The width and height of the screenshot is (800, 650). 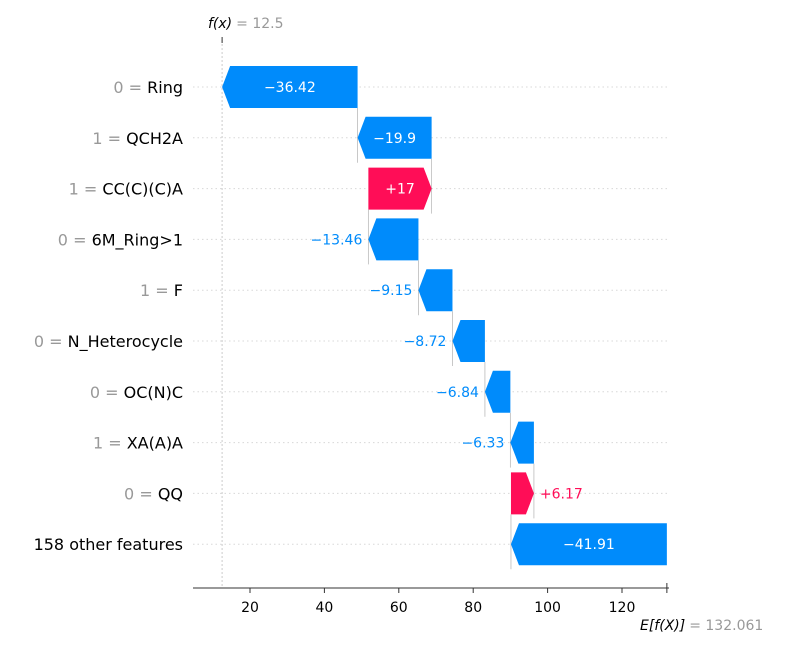 I want to click on bar-value-label: +6.17, so click(x=561, y=494).